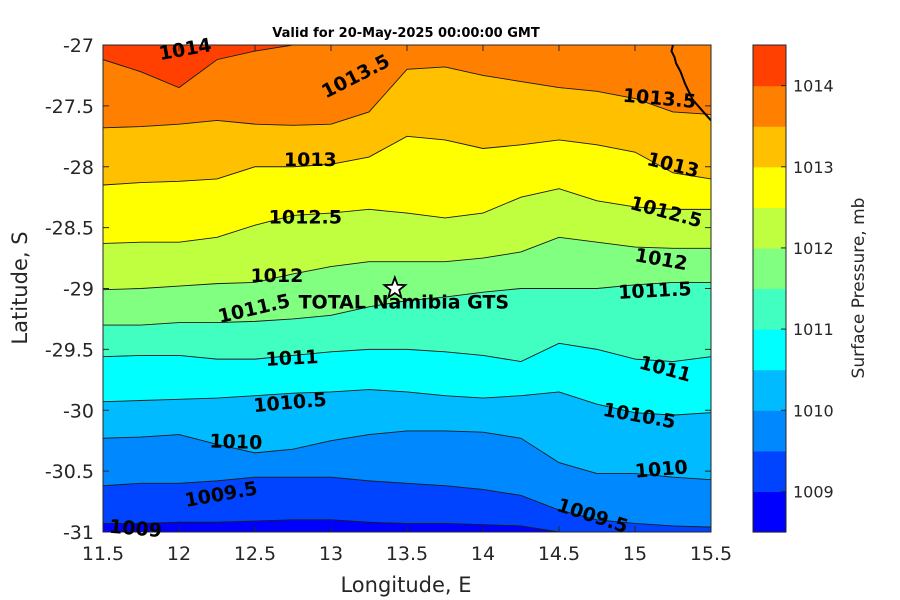 The width and height of the screenshot is (900, 600). I want to click on contour-label: 1012, so click(276, 276).